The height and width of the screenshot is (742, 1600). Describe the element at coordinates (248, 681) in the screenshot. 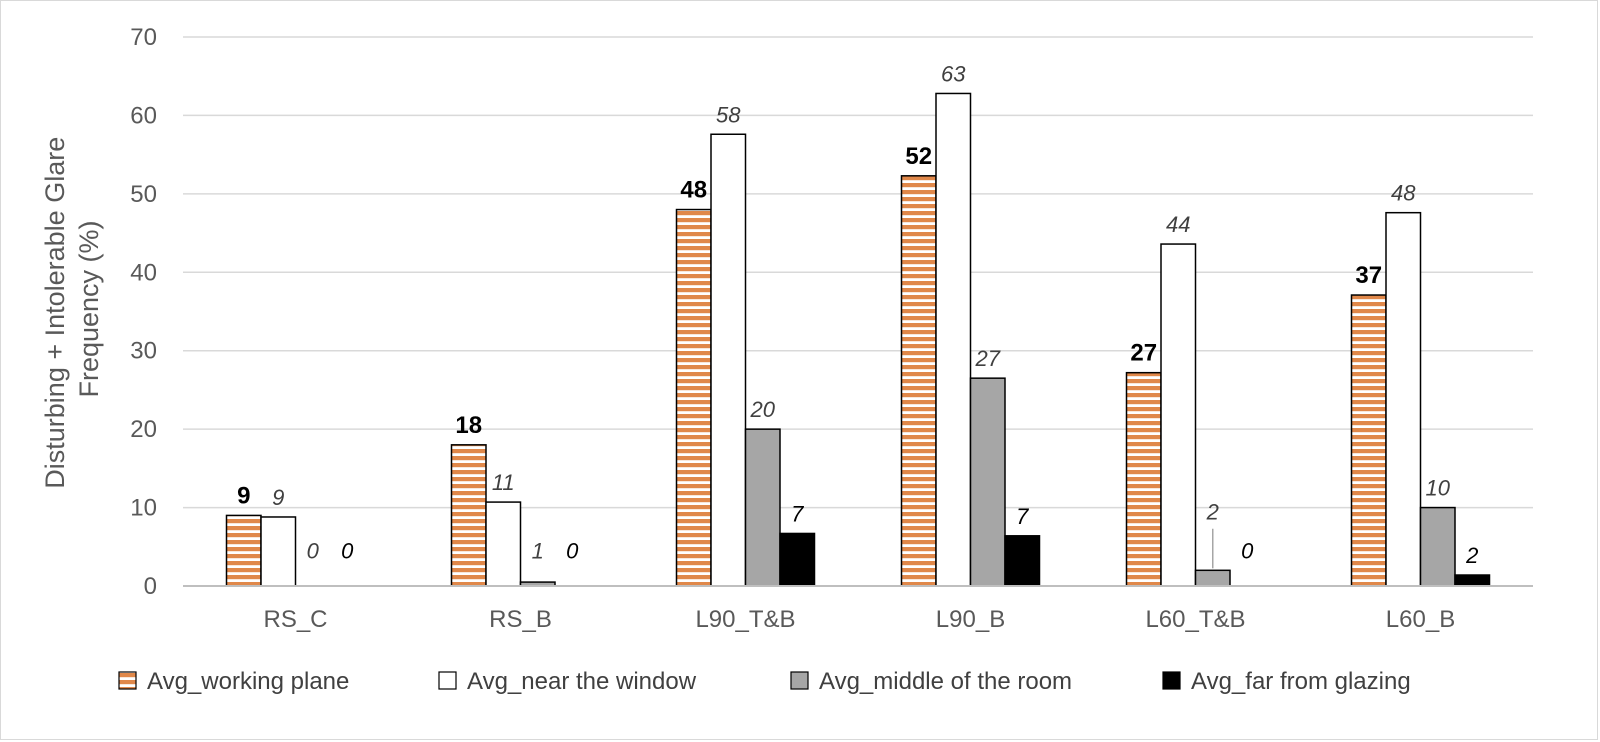

I see `legend-label: Avg_working plane` at that location.